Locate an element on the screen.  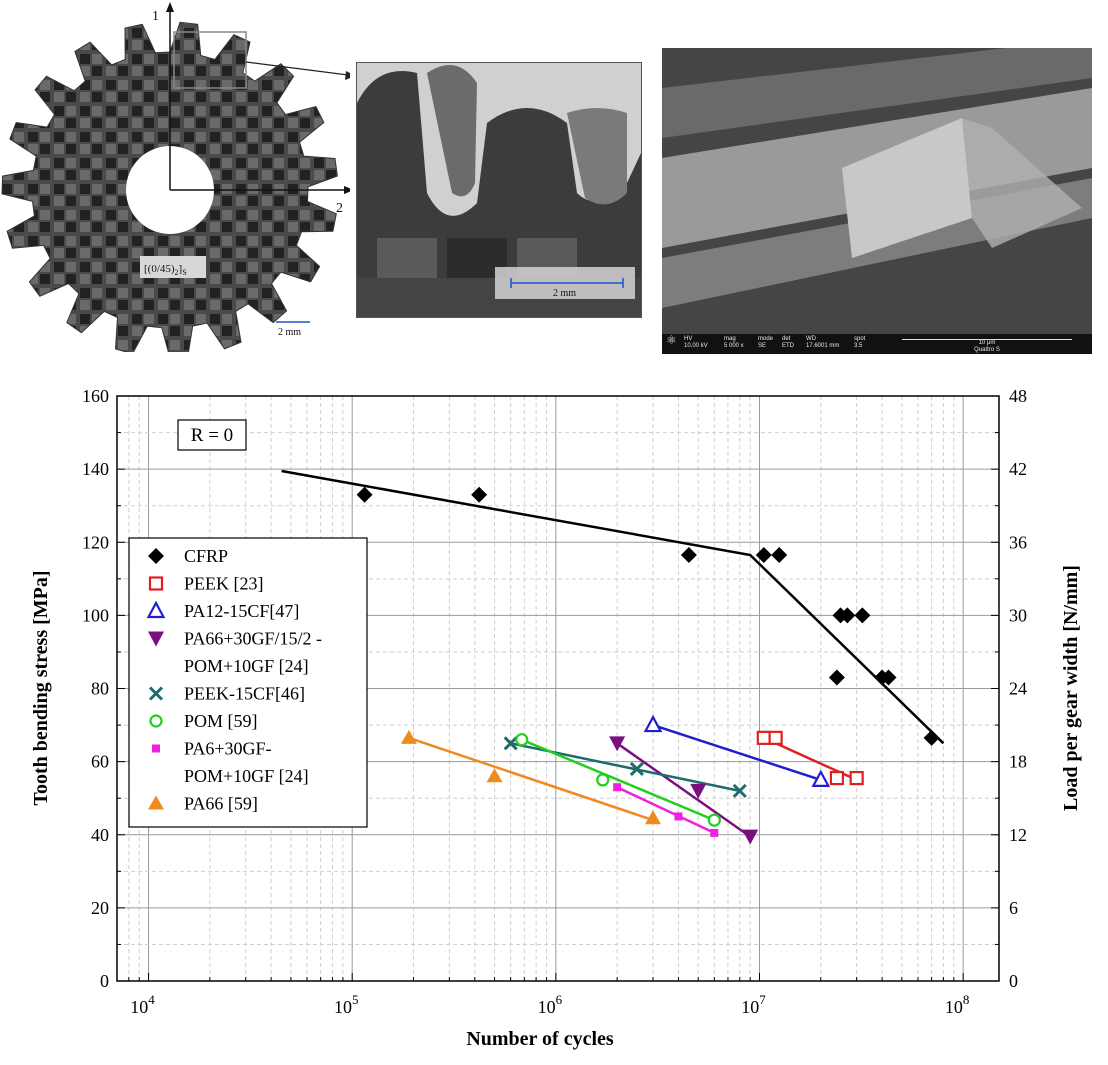
layup-label-box is located at coordinates (173, 267).